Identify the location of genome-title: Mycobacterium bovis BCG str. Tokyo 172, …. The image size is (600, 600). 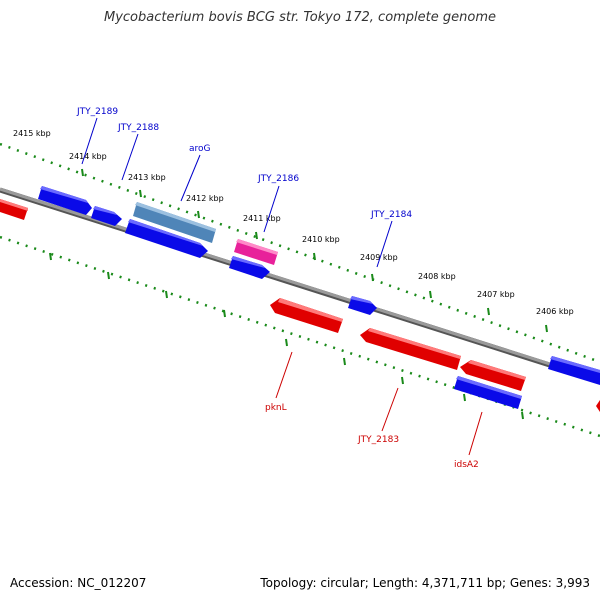
(300, 17).